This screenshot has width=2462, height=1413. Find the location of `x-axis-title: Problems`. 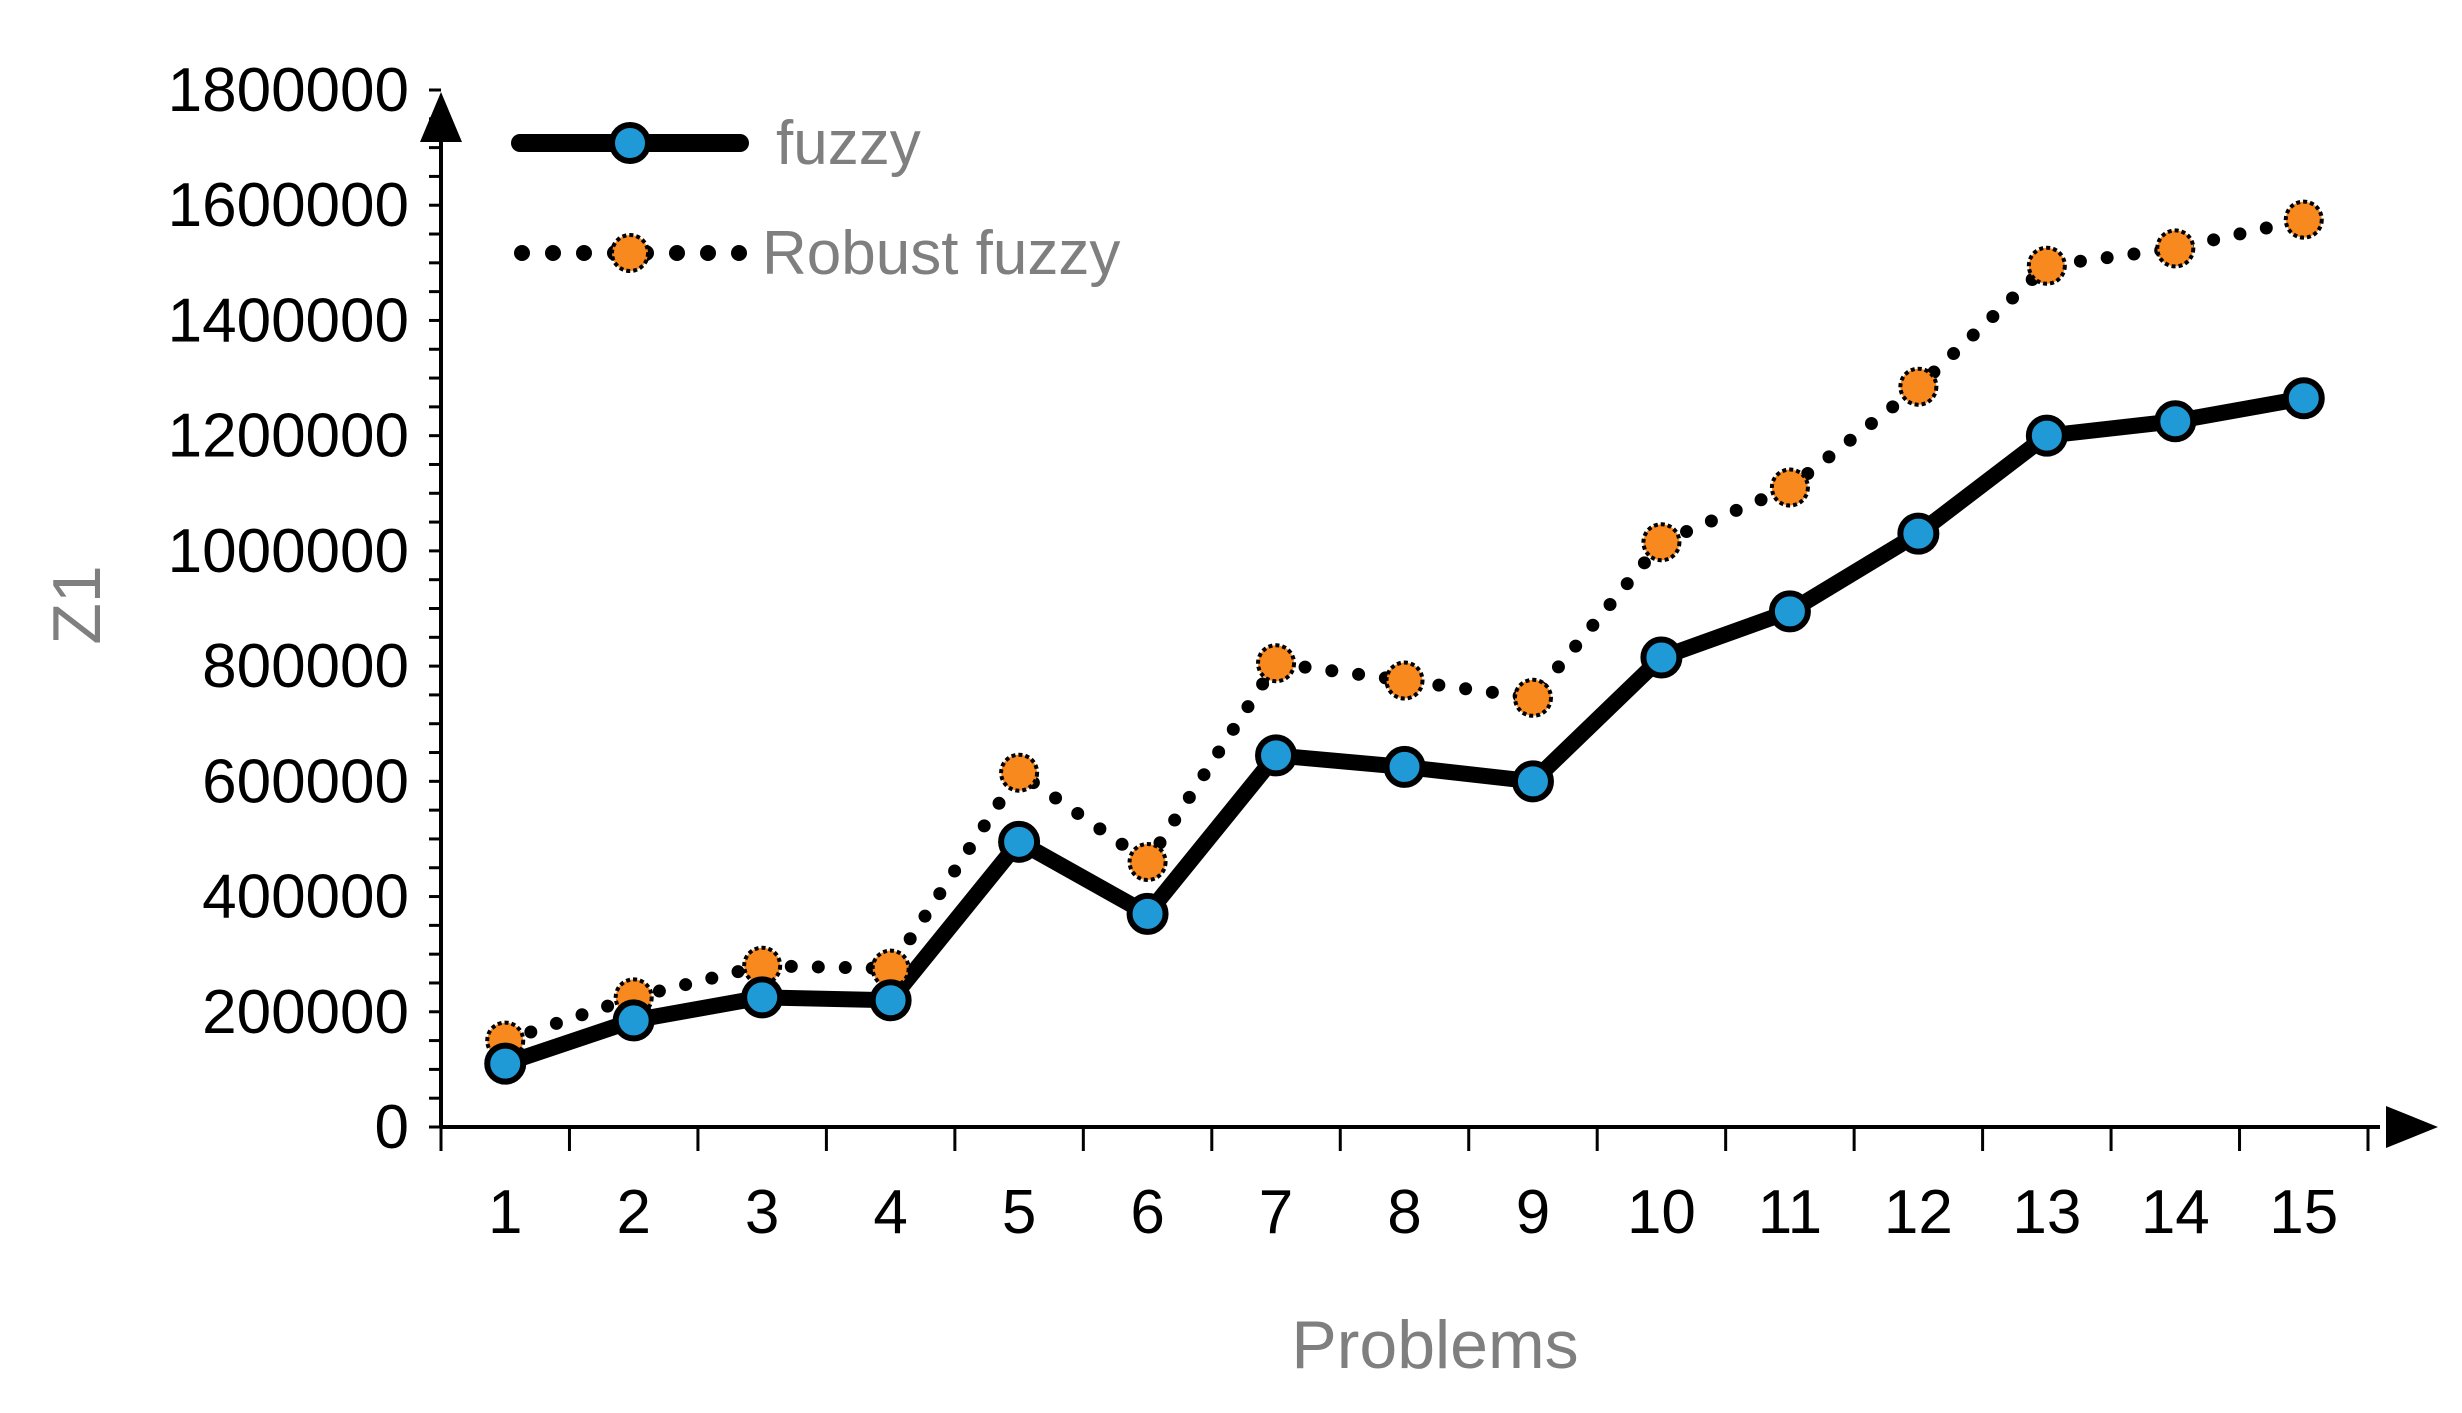

x-axis-title: Problems is located at coordinates (1434, 1345).